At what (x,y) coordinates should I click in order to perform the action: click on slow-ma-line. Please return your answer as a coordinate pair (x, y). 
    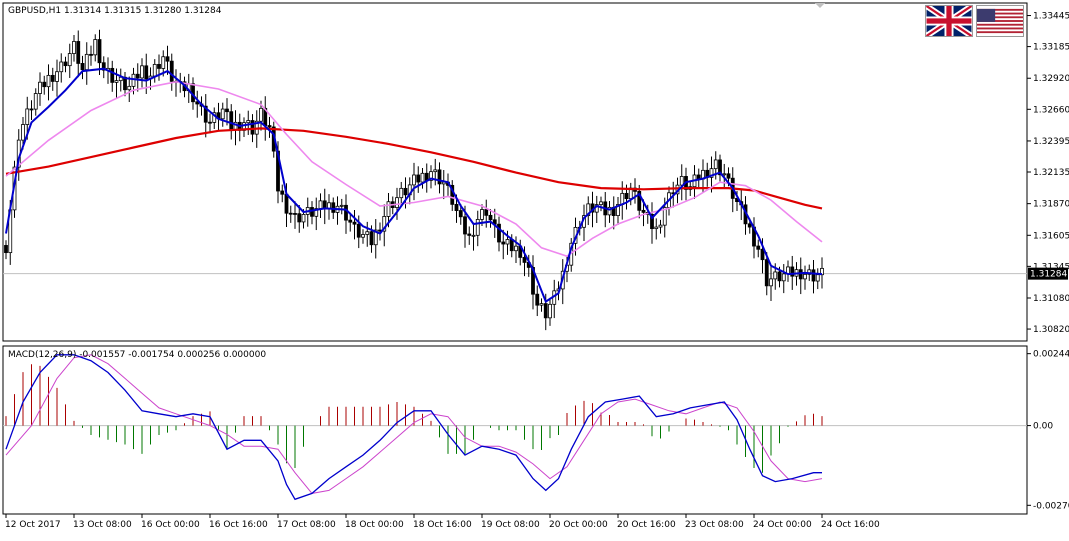
    Looking at the image, I should click on (414, 168).